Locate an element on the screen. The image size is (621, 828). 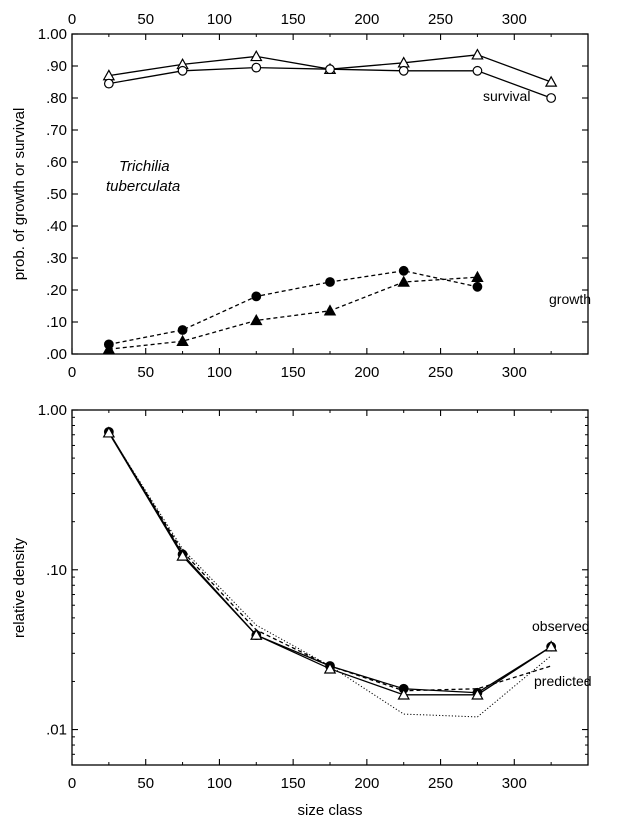
top-y-tick-label: .00 is located at coordinates (56, 354).